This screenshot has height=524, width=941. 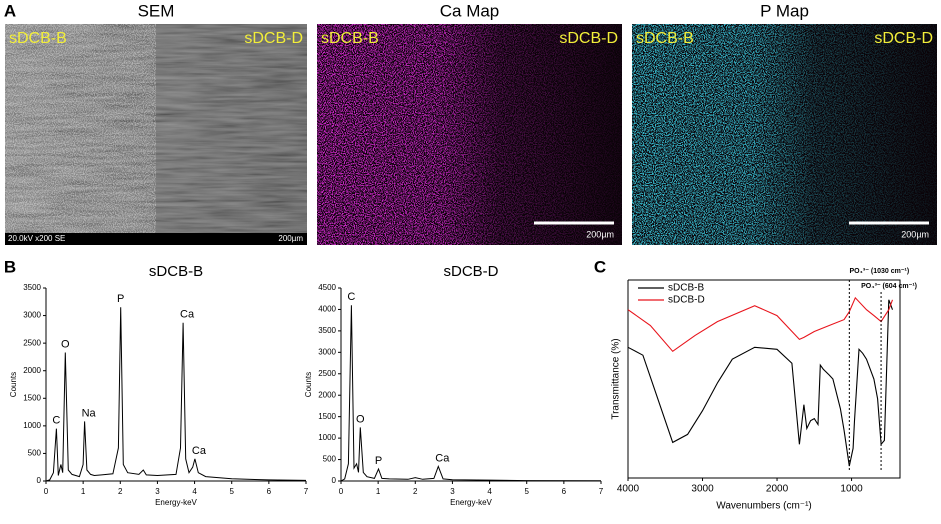 What do you see at coordinates (600, 266) in the screenshot?
I see `panel-label: C` at bounding box center [600, 266].